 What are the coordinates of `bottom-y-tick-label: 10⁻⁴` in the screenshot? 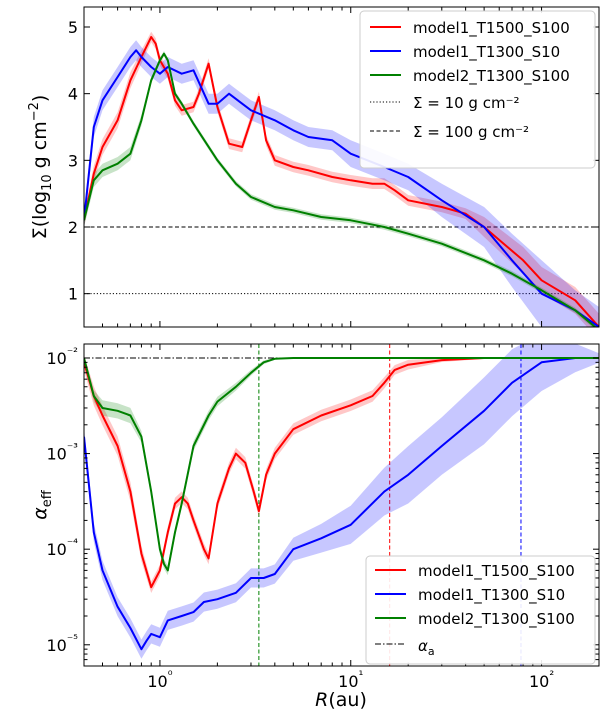 It's located at (62, 547).